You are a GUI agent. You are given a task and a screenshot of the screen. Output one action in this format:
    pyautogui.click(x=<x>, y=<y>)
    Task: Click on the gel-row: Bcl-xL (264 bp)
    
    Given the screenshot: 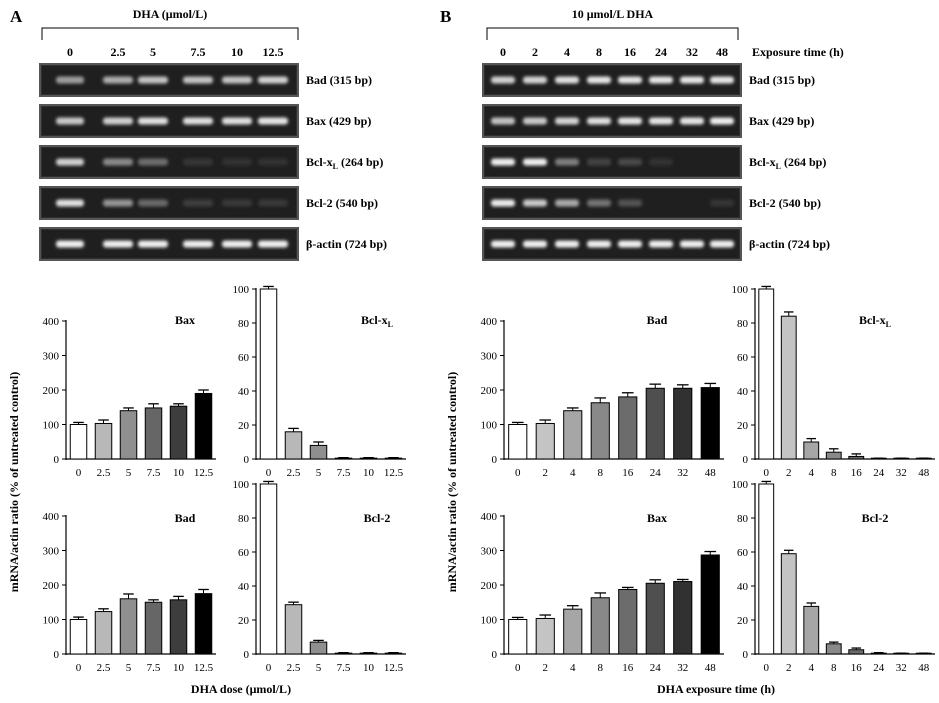 What is the action you would take?
    pyautogui.click(x=211, y=162)
    